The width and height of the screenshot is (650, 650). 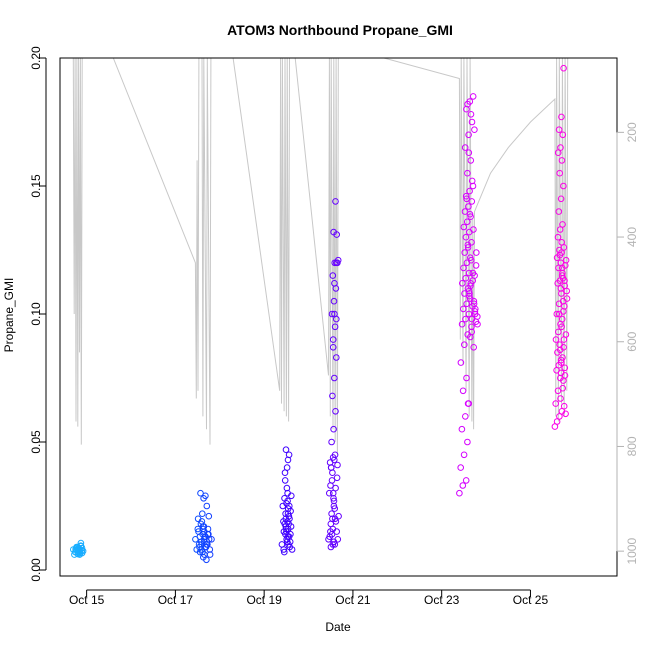 What do you see at coordinates (87, 600) in the screenshot?
I see `x-tick-label: Oct 15` at bounding box center [87, 600].